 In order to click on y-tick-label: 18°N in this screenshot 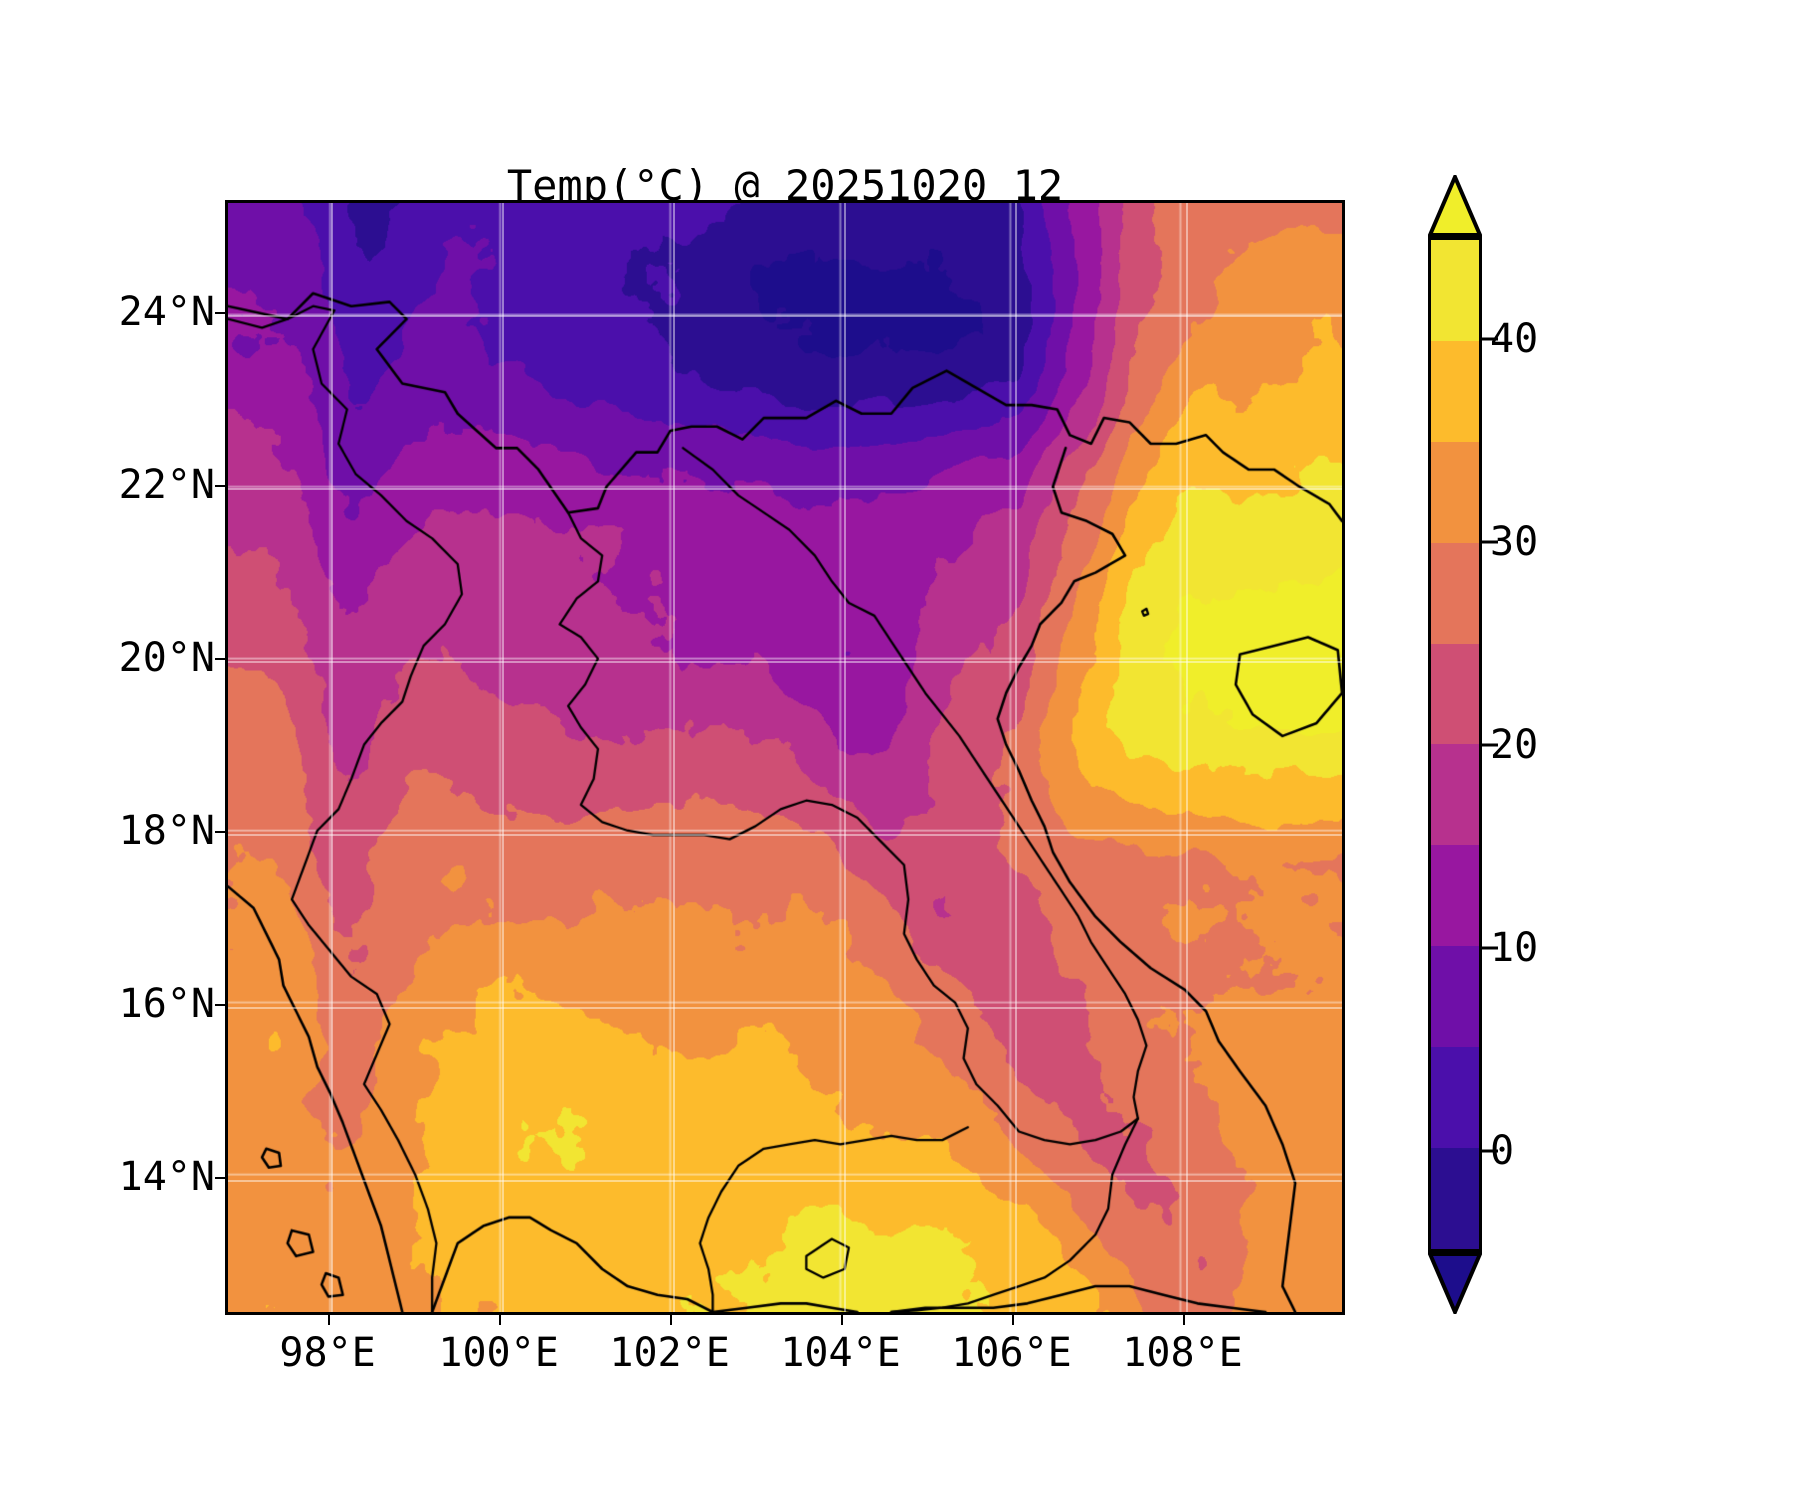, I will do `click(166, 830)`.